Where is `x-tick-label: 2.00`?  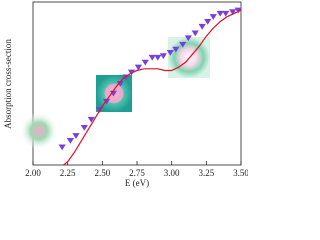 x-tick-label: 2.00 is located at coordinates (33, 173).